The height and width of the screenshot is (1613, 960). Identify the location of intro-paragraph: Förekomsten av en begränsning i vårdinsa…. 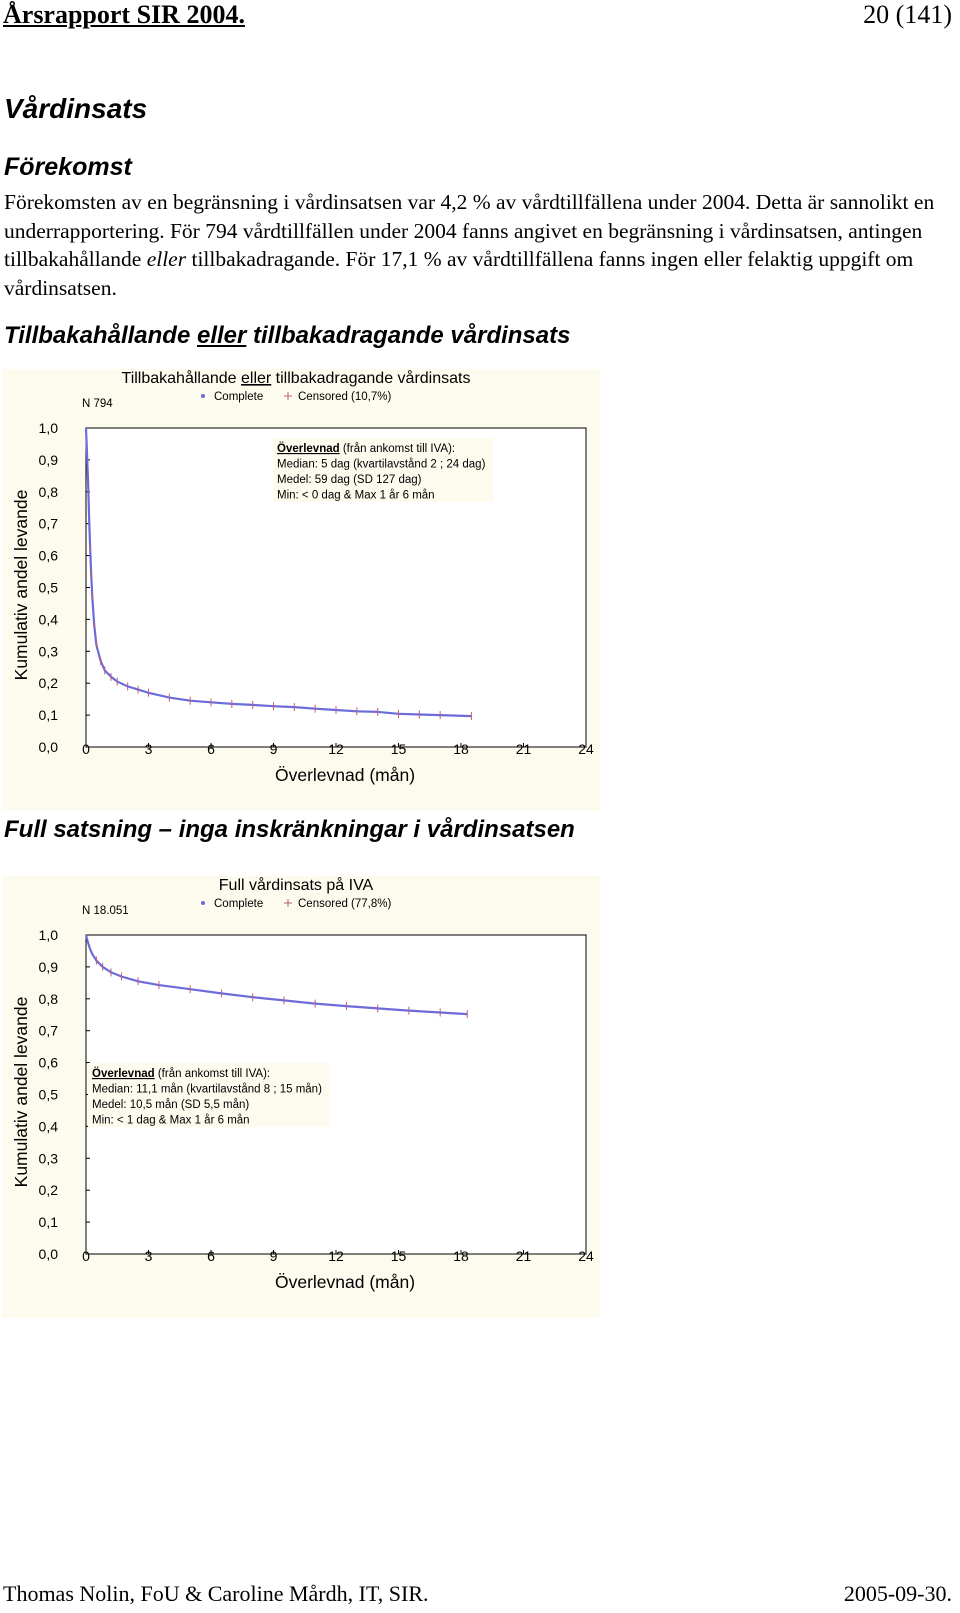
(476, 245).